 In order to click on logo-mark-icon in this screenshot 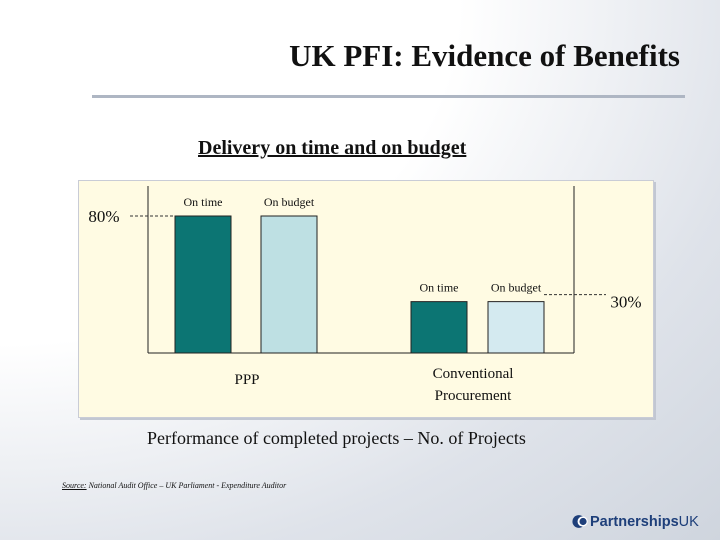, I will do `click(580, 521)`.